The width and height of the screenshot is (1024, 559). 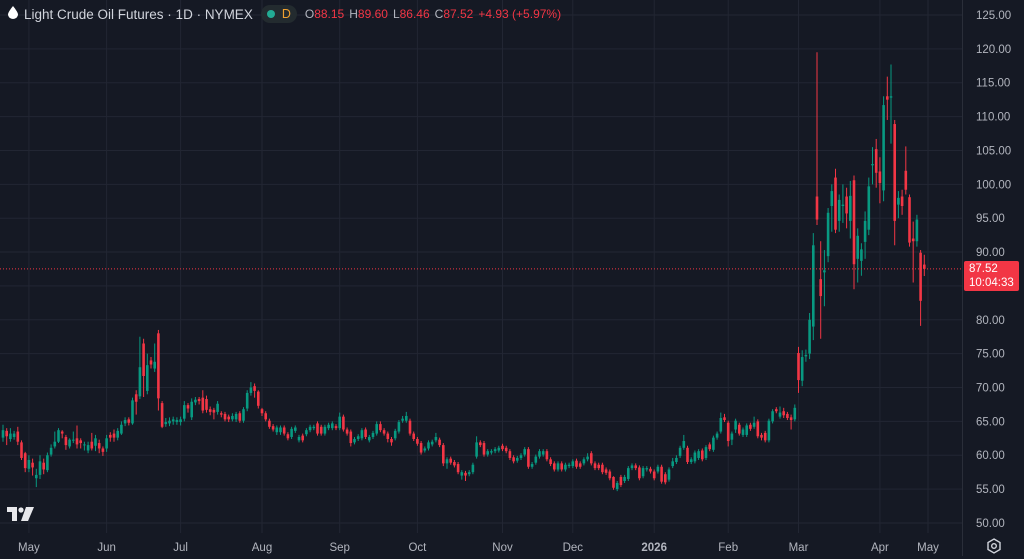 I want to click on price-tick-label: 50.00, so click(x=990, y=524).